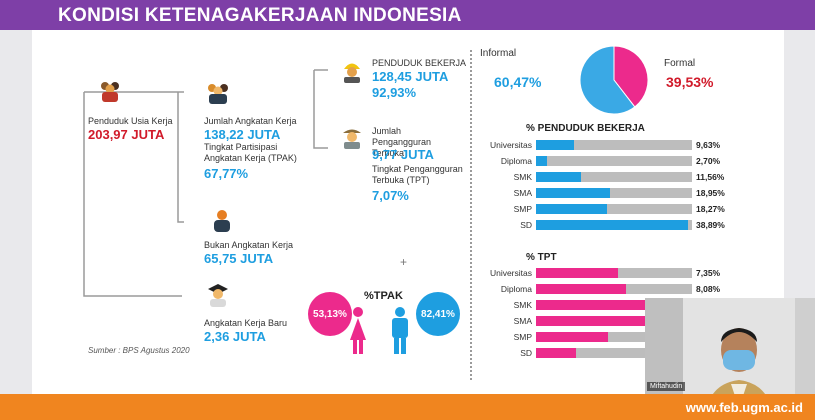  Describe the element at coordinates (522, 193) in the screenshot. I see `bar-category-label: SMA` at that location.